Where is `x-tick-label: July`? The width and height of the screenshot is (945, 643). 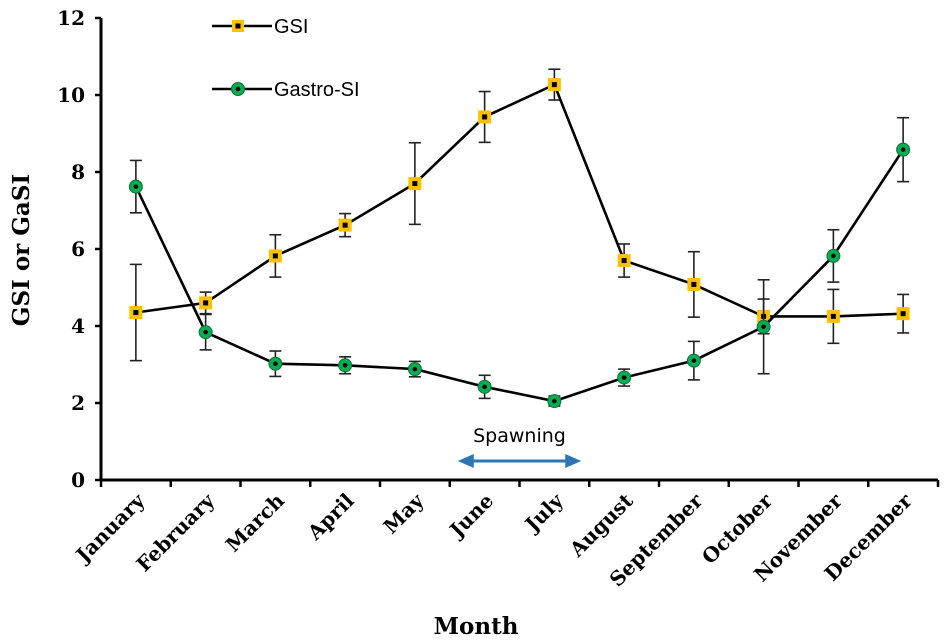
x-tick-label: July is located at coordinates (544, 513).